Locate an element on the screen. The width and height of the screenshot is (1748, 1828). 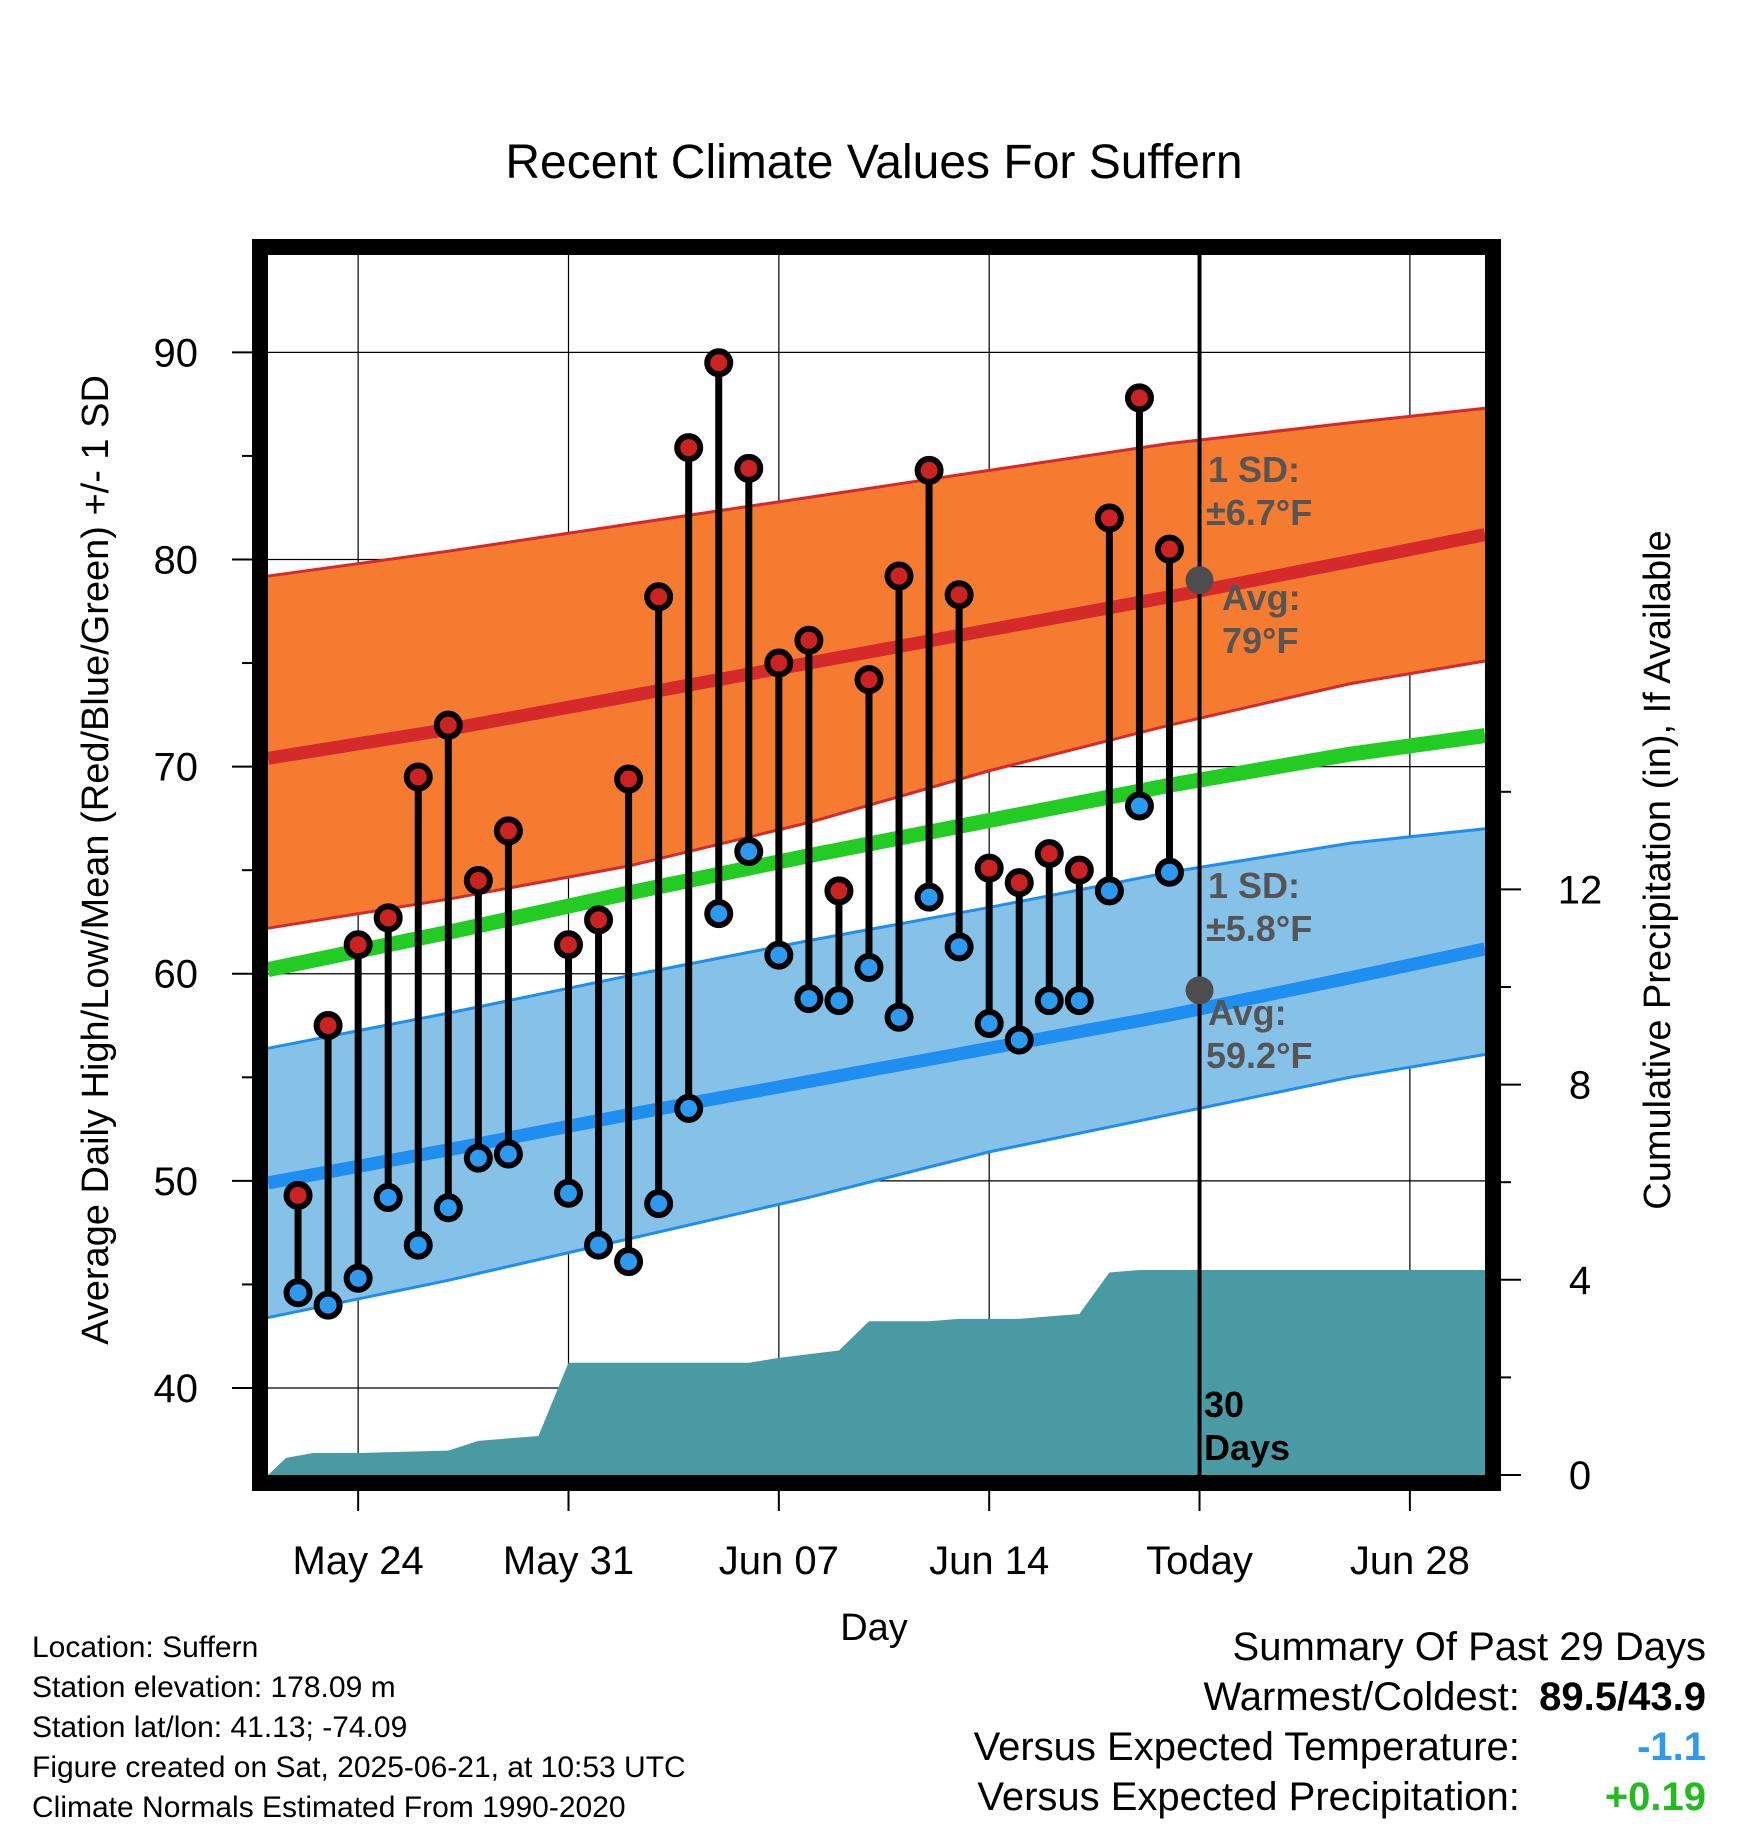
precip-area is located at coordinates (876, 1372).